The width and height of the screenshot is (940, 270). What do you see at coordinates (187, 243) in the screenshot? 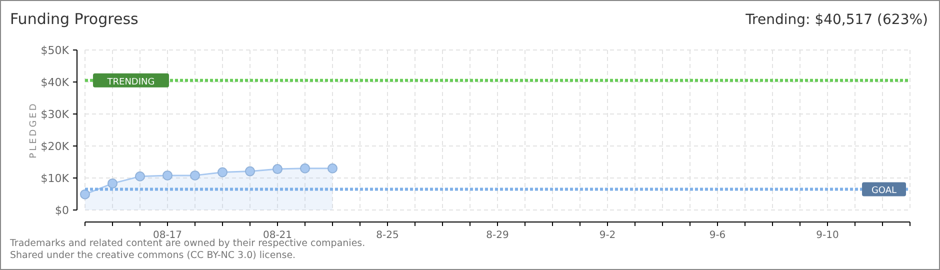
I see `text: Trademarks and related content are owned by their respective companies.` at bounding box center [187, 243].